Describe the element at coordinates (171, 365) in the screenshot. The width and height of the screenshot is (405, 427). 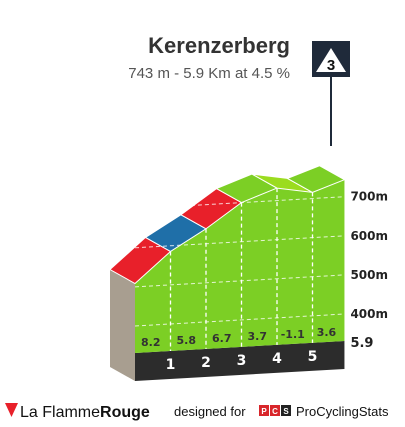
I see `km-marker-label: 1` at that location.